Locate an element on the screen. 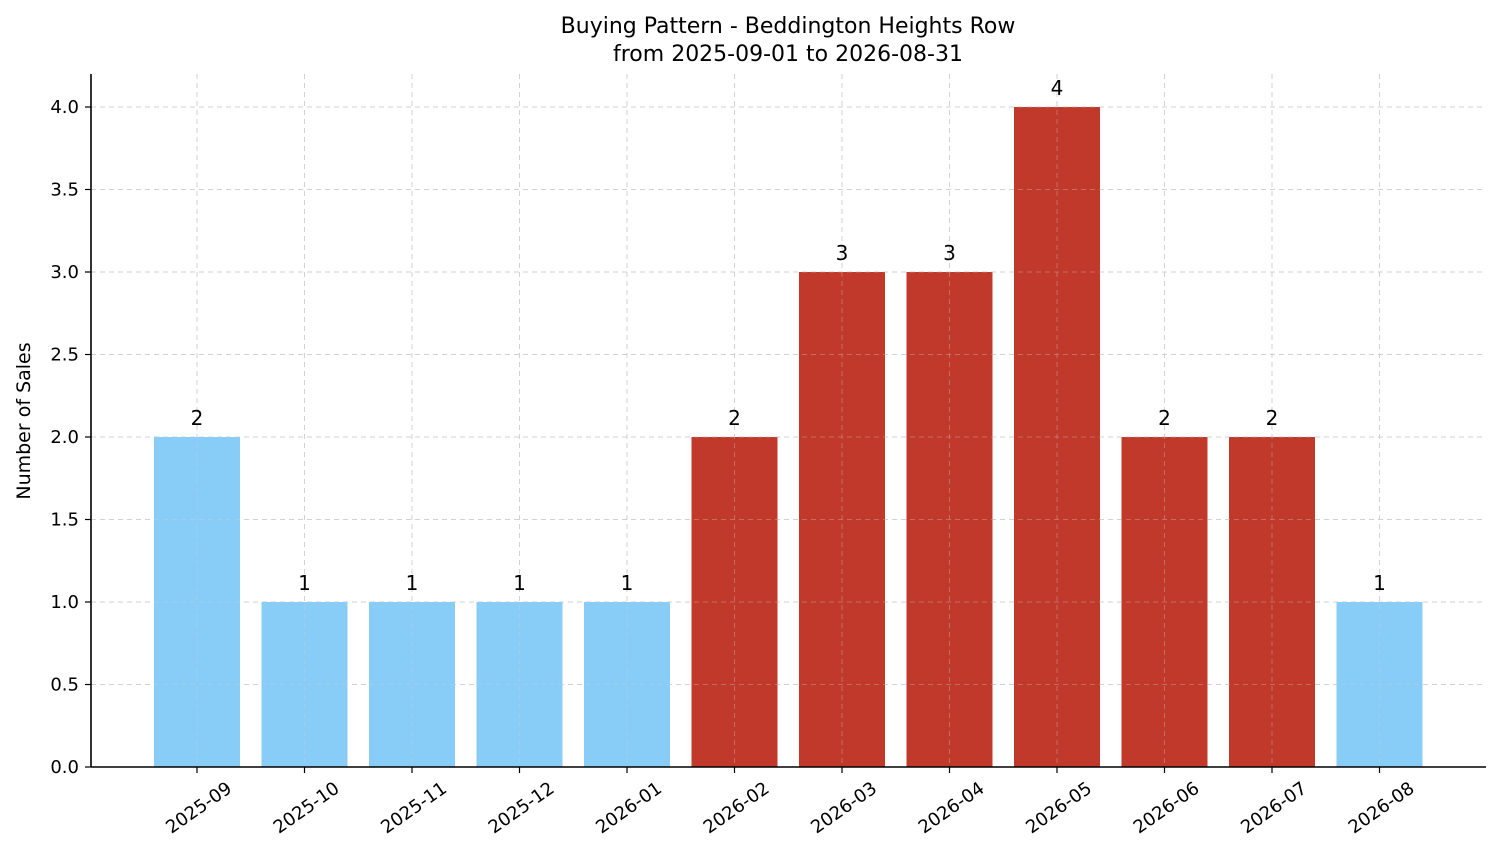 The height and width of the screenshot is (867, 1501). x-tick-label: 2026-04 is located at coordinates (952, 808).